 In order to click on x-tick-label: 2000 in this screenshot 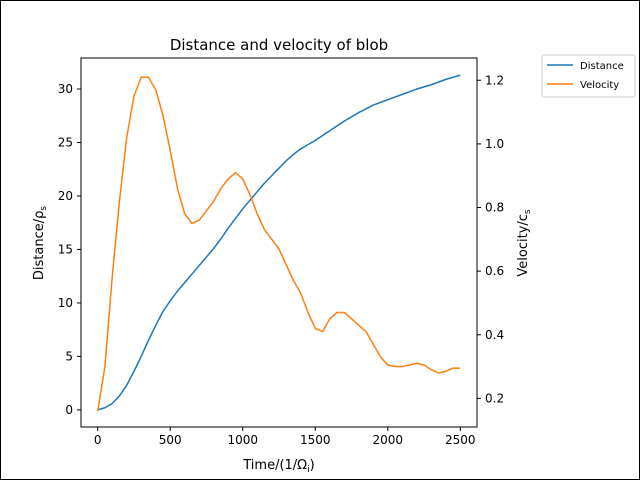, I will do `click(388, 440)`.